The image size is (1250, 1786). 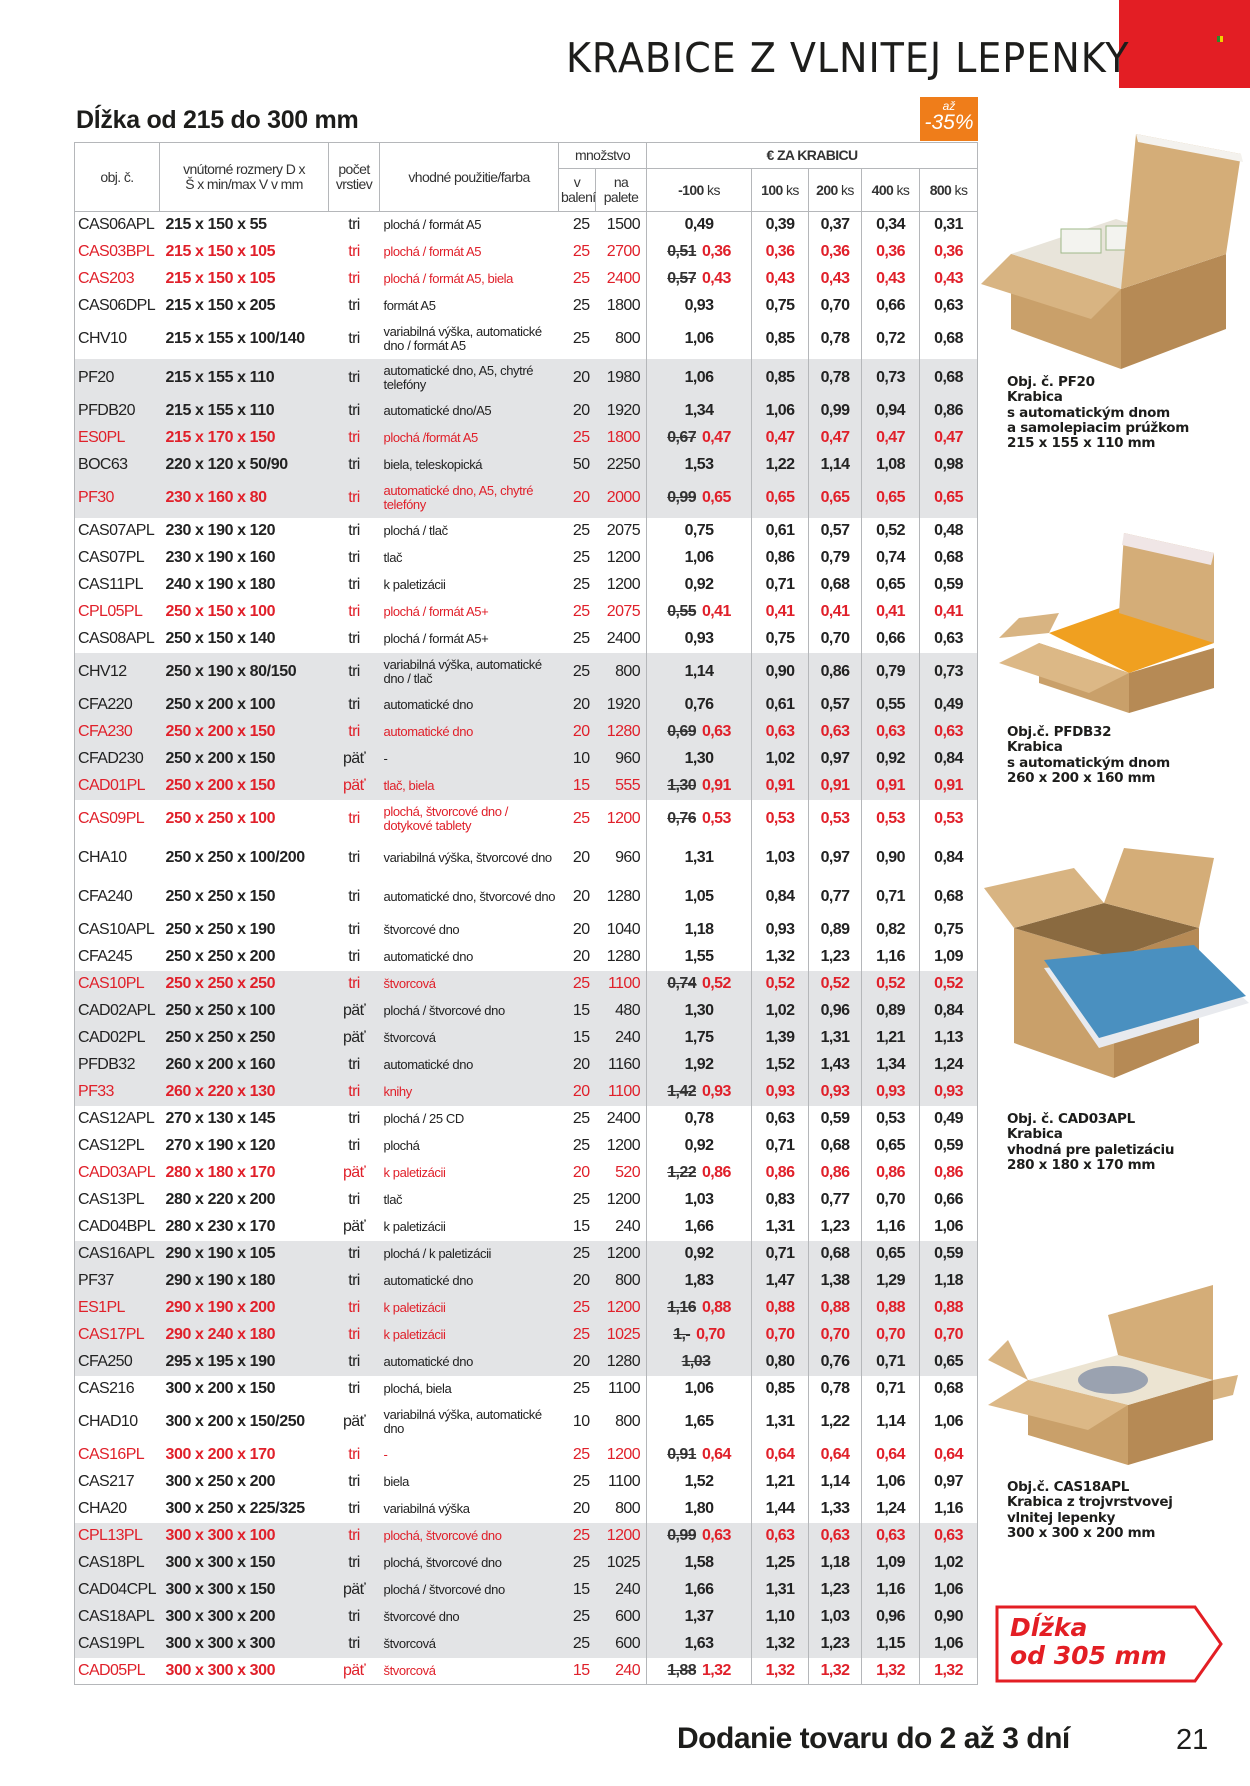 I want to click on price-tier-2: 0,68, so click(x=835, y=585).